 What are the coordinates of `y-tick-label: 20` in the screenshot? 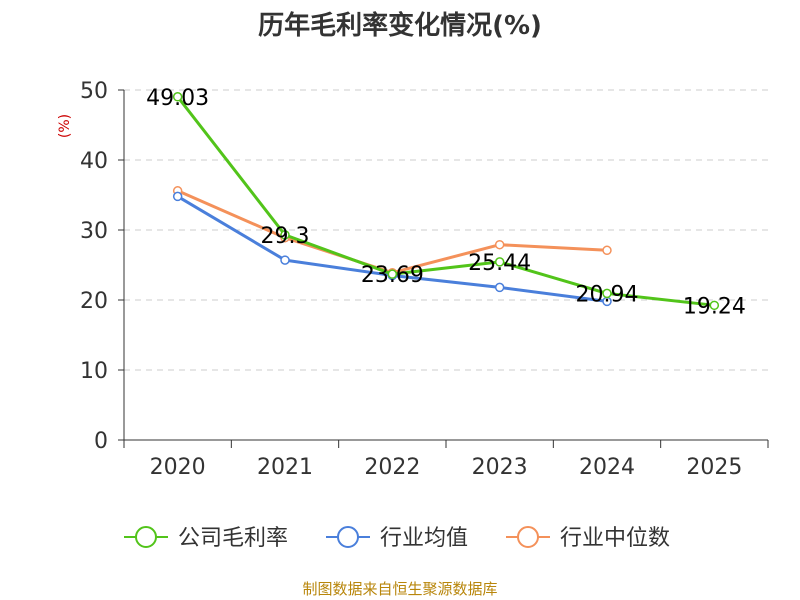 It's located at (94, 301).